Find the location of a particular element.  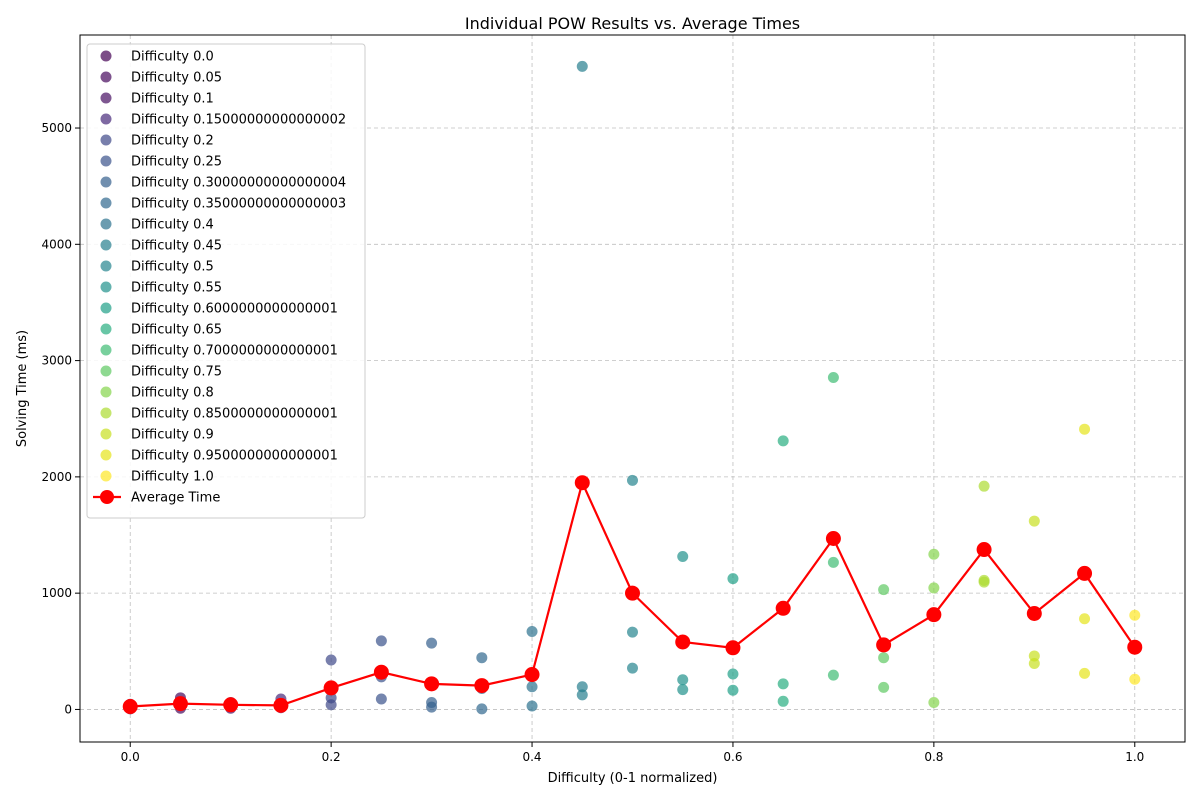

x-tick-label: 0.6 is located at coordinates (732, 757).